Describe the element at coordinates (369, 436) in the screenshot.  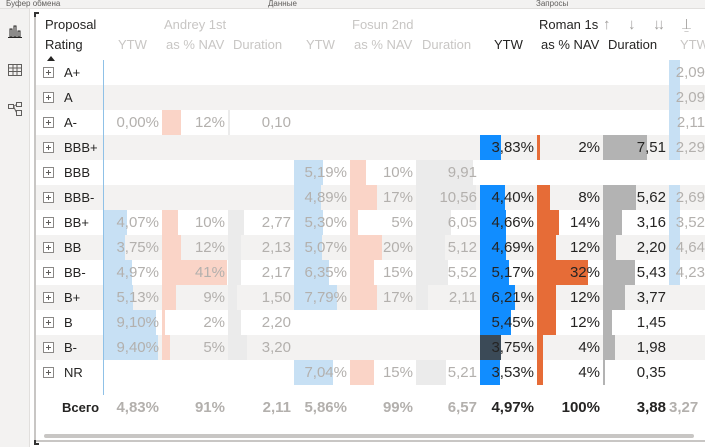
I see `horizontal-scrollbar` at that location.